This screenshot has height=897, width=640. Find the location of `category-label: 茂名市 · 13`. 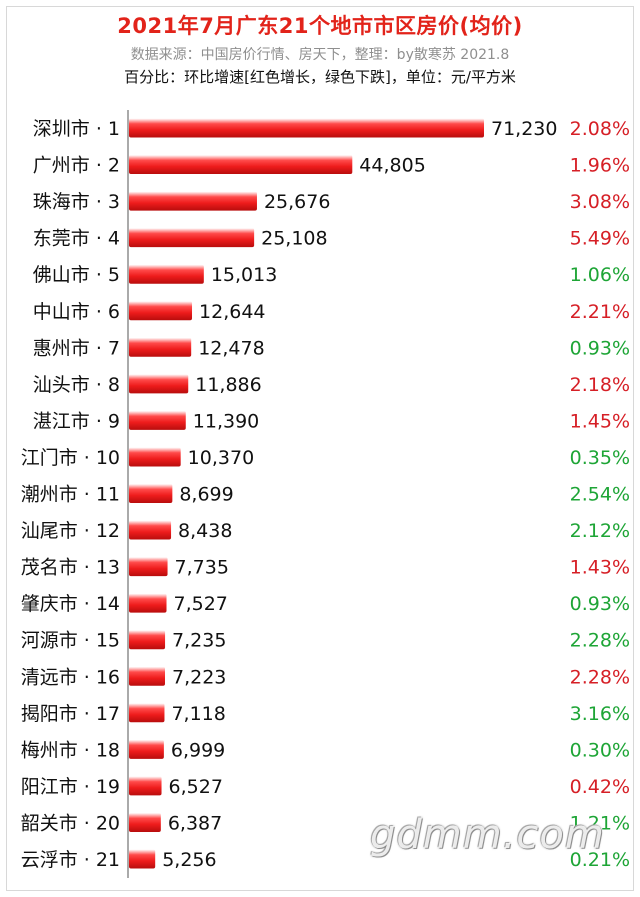

category-label: 茂名市 · 13 is located at coordinates (70, 568).